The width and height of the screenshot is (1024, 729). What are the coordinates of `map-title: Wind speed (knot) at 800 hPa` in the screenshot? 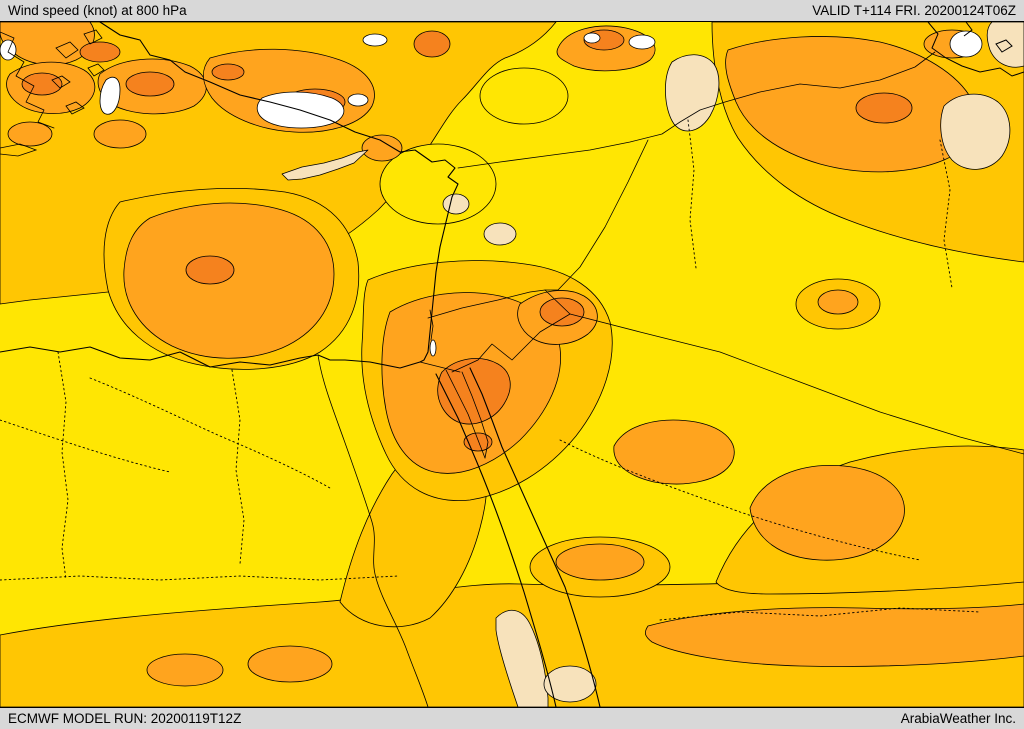 It's located at (97, 10).